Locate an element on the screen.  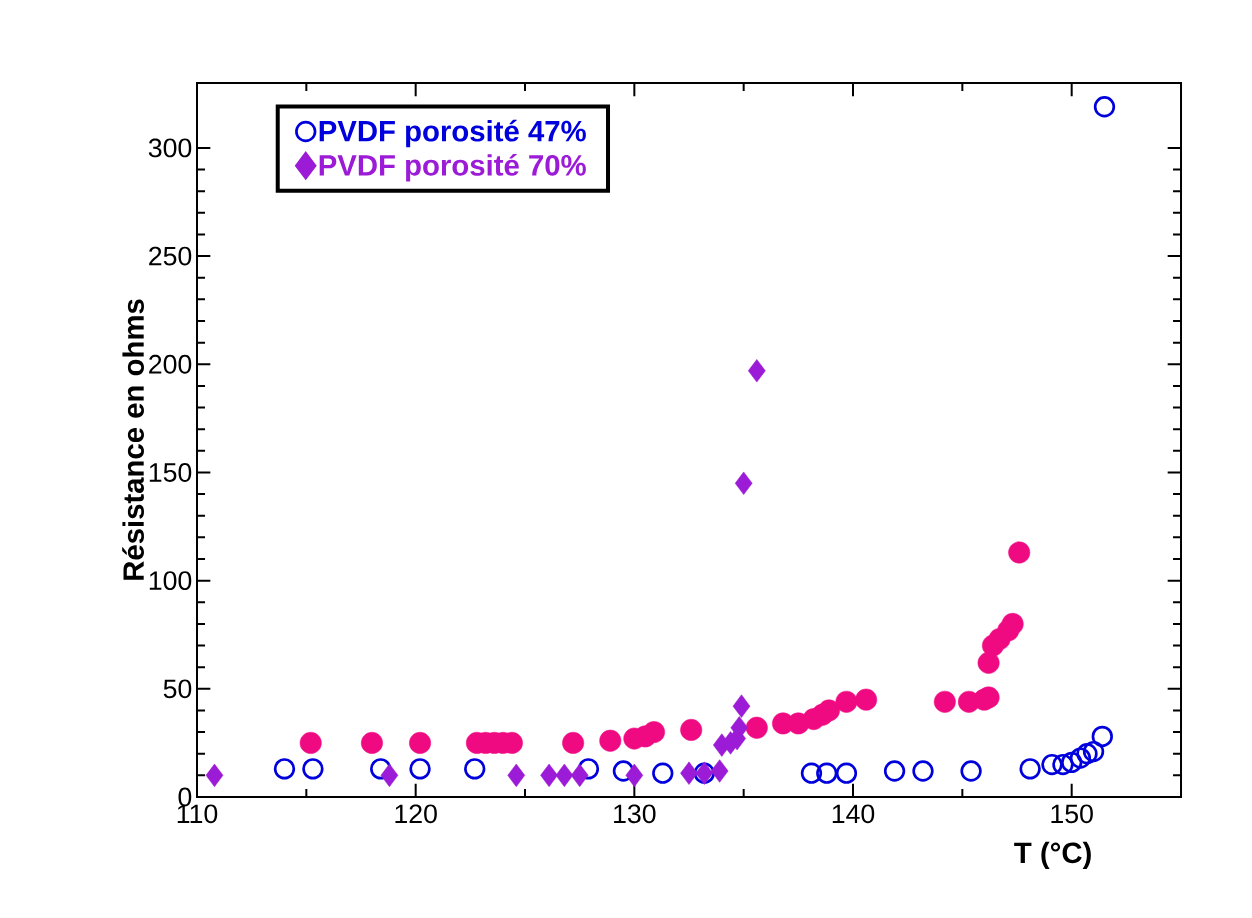
x-tick-label: 140 is located at coordinates (853, 814).